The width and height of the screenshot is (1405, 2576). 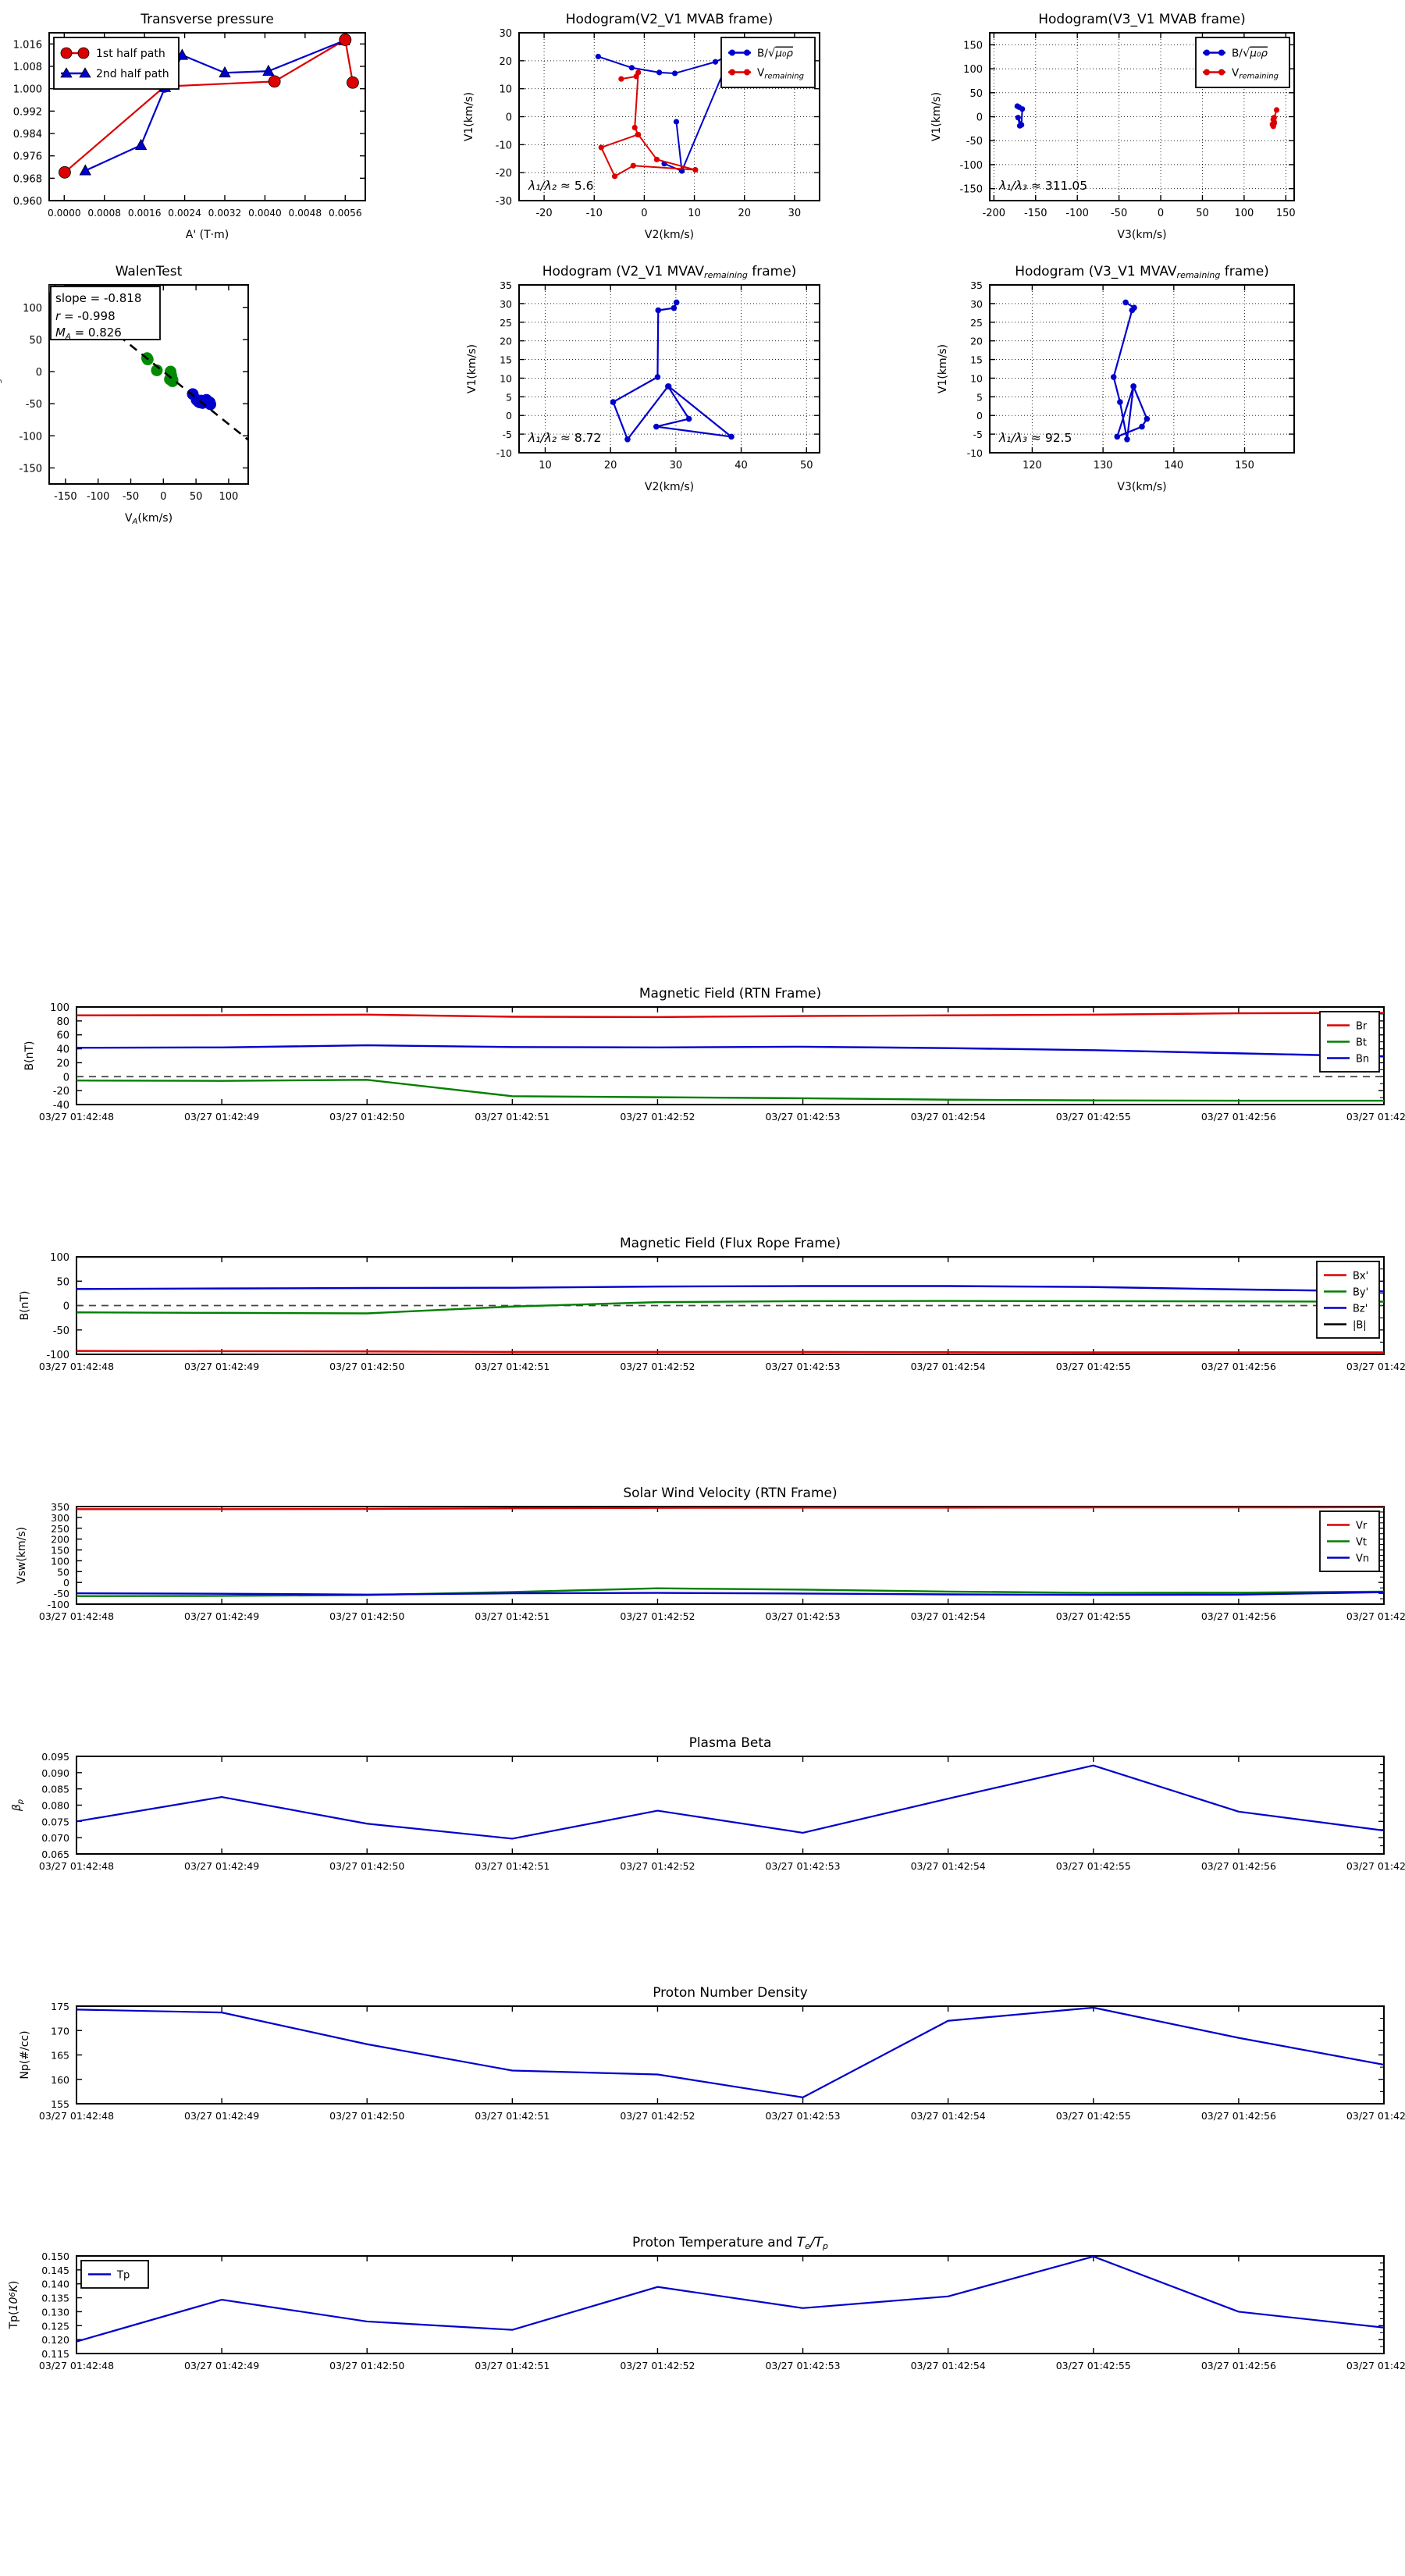 I want to click on series-bt, so click(x=730, y=1090).